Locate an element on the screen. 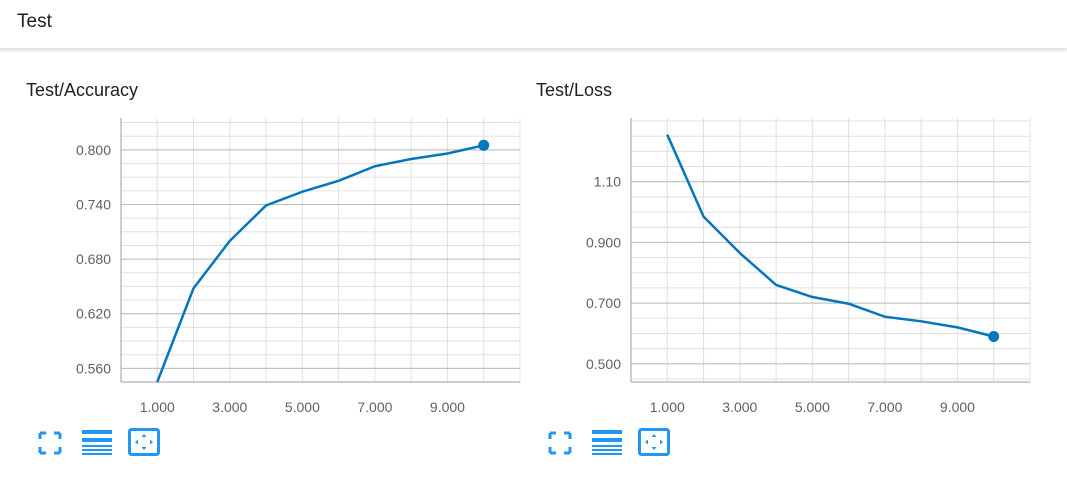 This screenshot has height=485, width=1067. y-tick-label: 0.800 is located at coordinates (93, 150).